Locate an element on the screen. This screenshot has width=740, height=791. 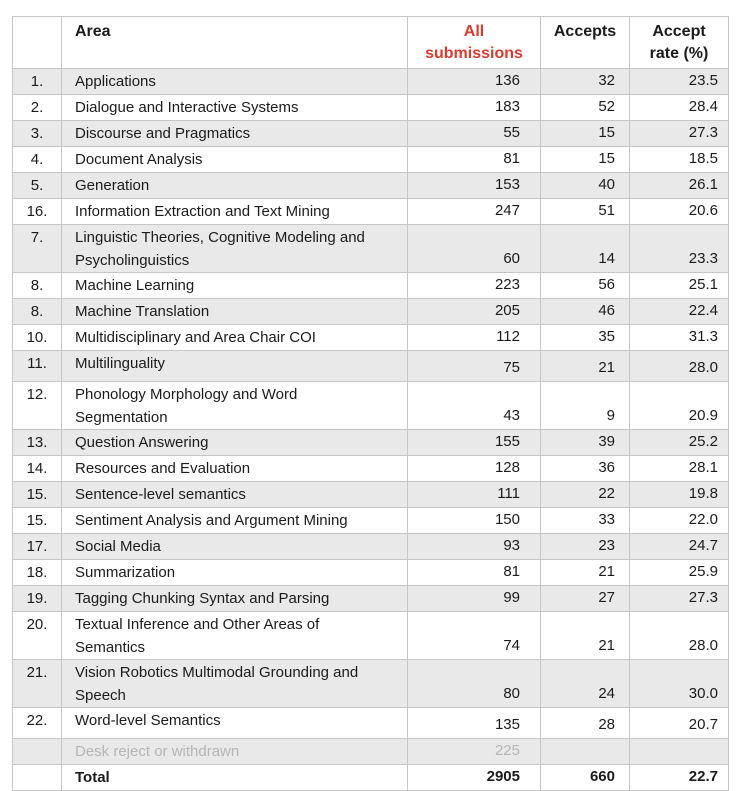
header-cell-index is located at coordinates (37, 42).